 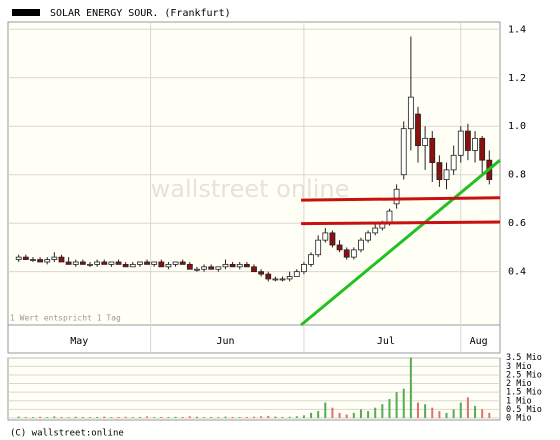 I want to click on y-tick-label: 1.4, so click(x=517, y=29).